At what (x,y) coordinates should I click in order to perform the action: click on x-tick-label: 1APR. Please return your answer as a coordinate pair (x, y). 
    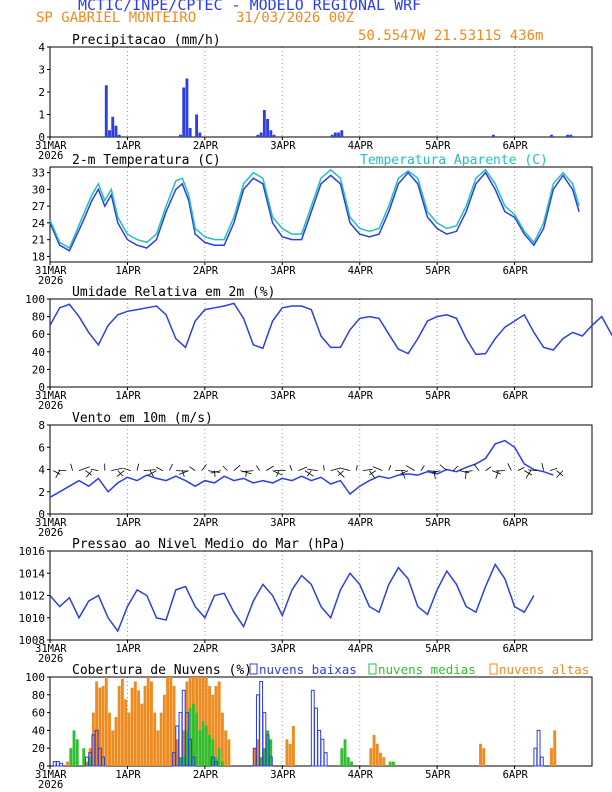
    Looking at the image, I should click on (128, 396).